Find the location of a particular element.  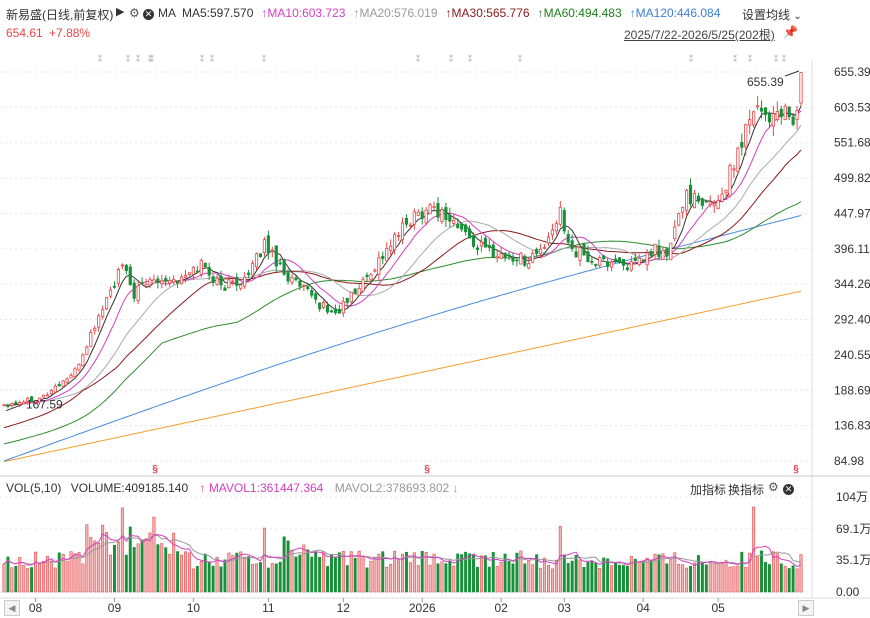

y-tick-label: 84.98 is located at coordinates (849, 461).